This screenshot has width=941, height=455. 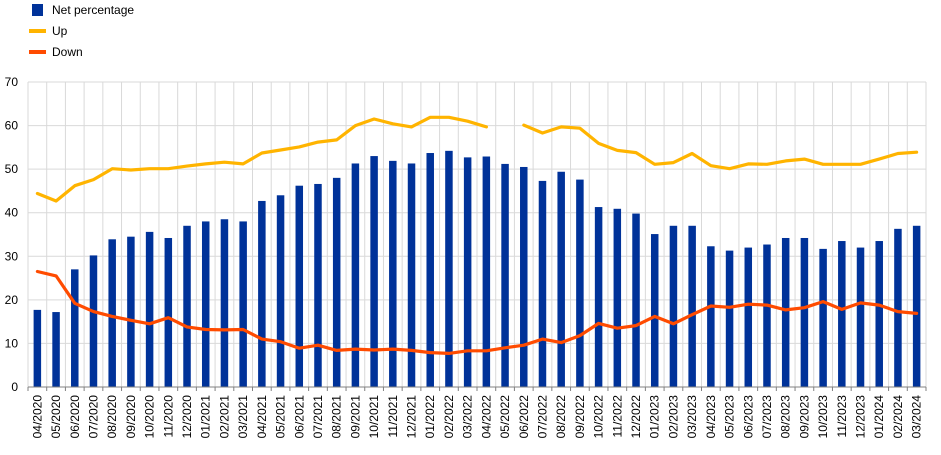 I want to click on x-tick-label: 10/2023, so click(x=823, y=417).